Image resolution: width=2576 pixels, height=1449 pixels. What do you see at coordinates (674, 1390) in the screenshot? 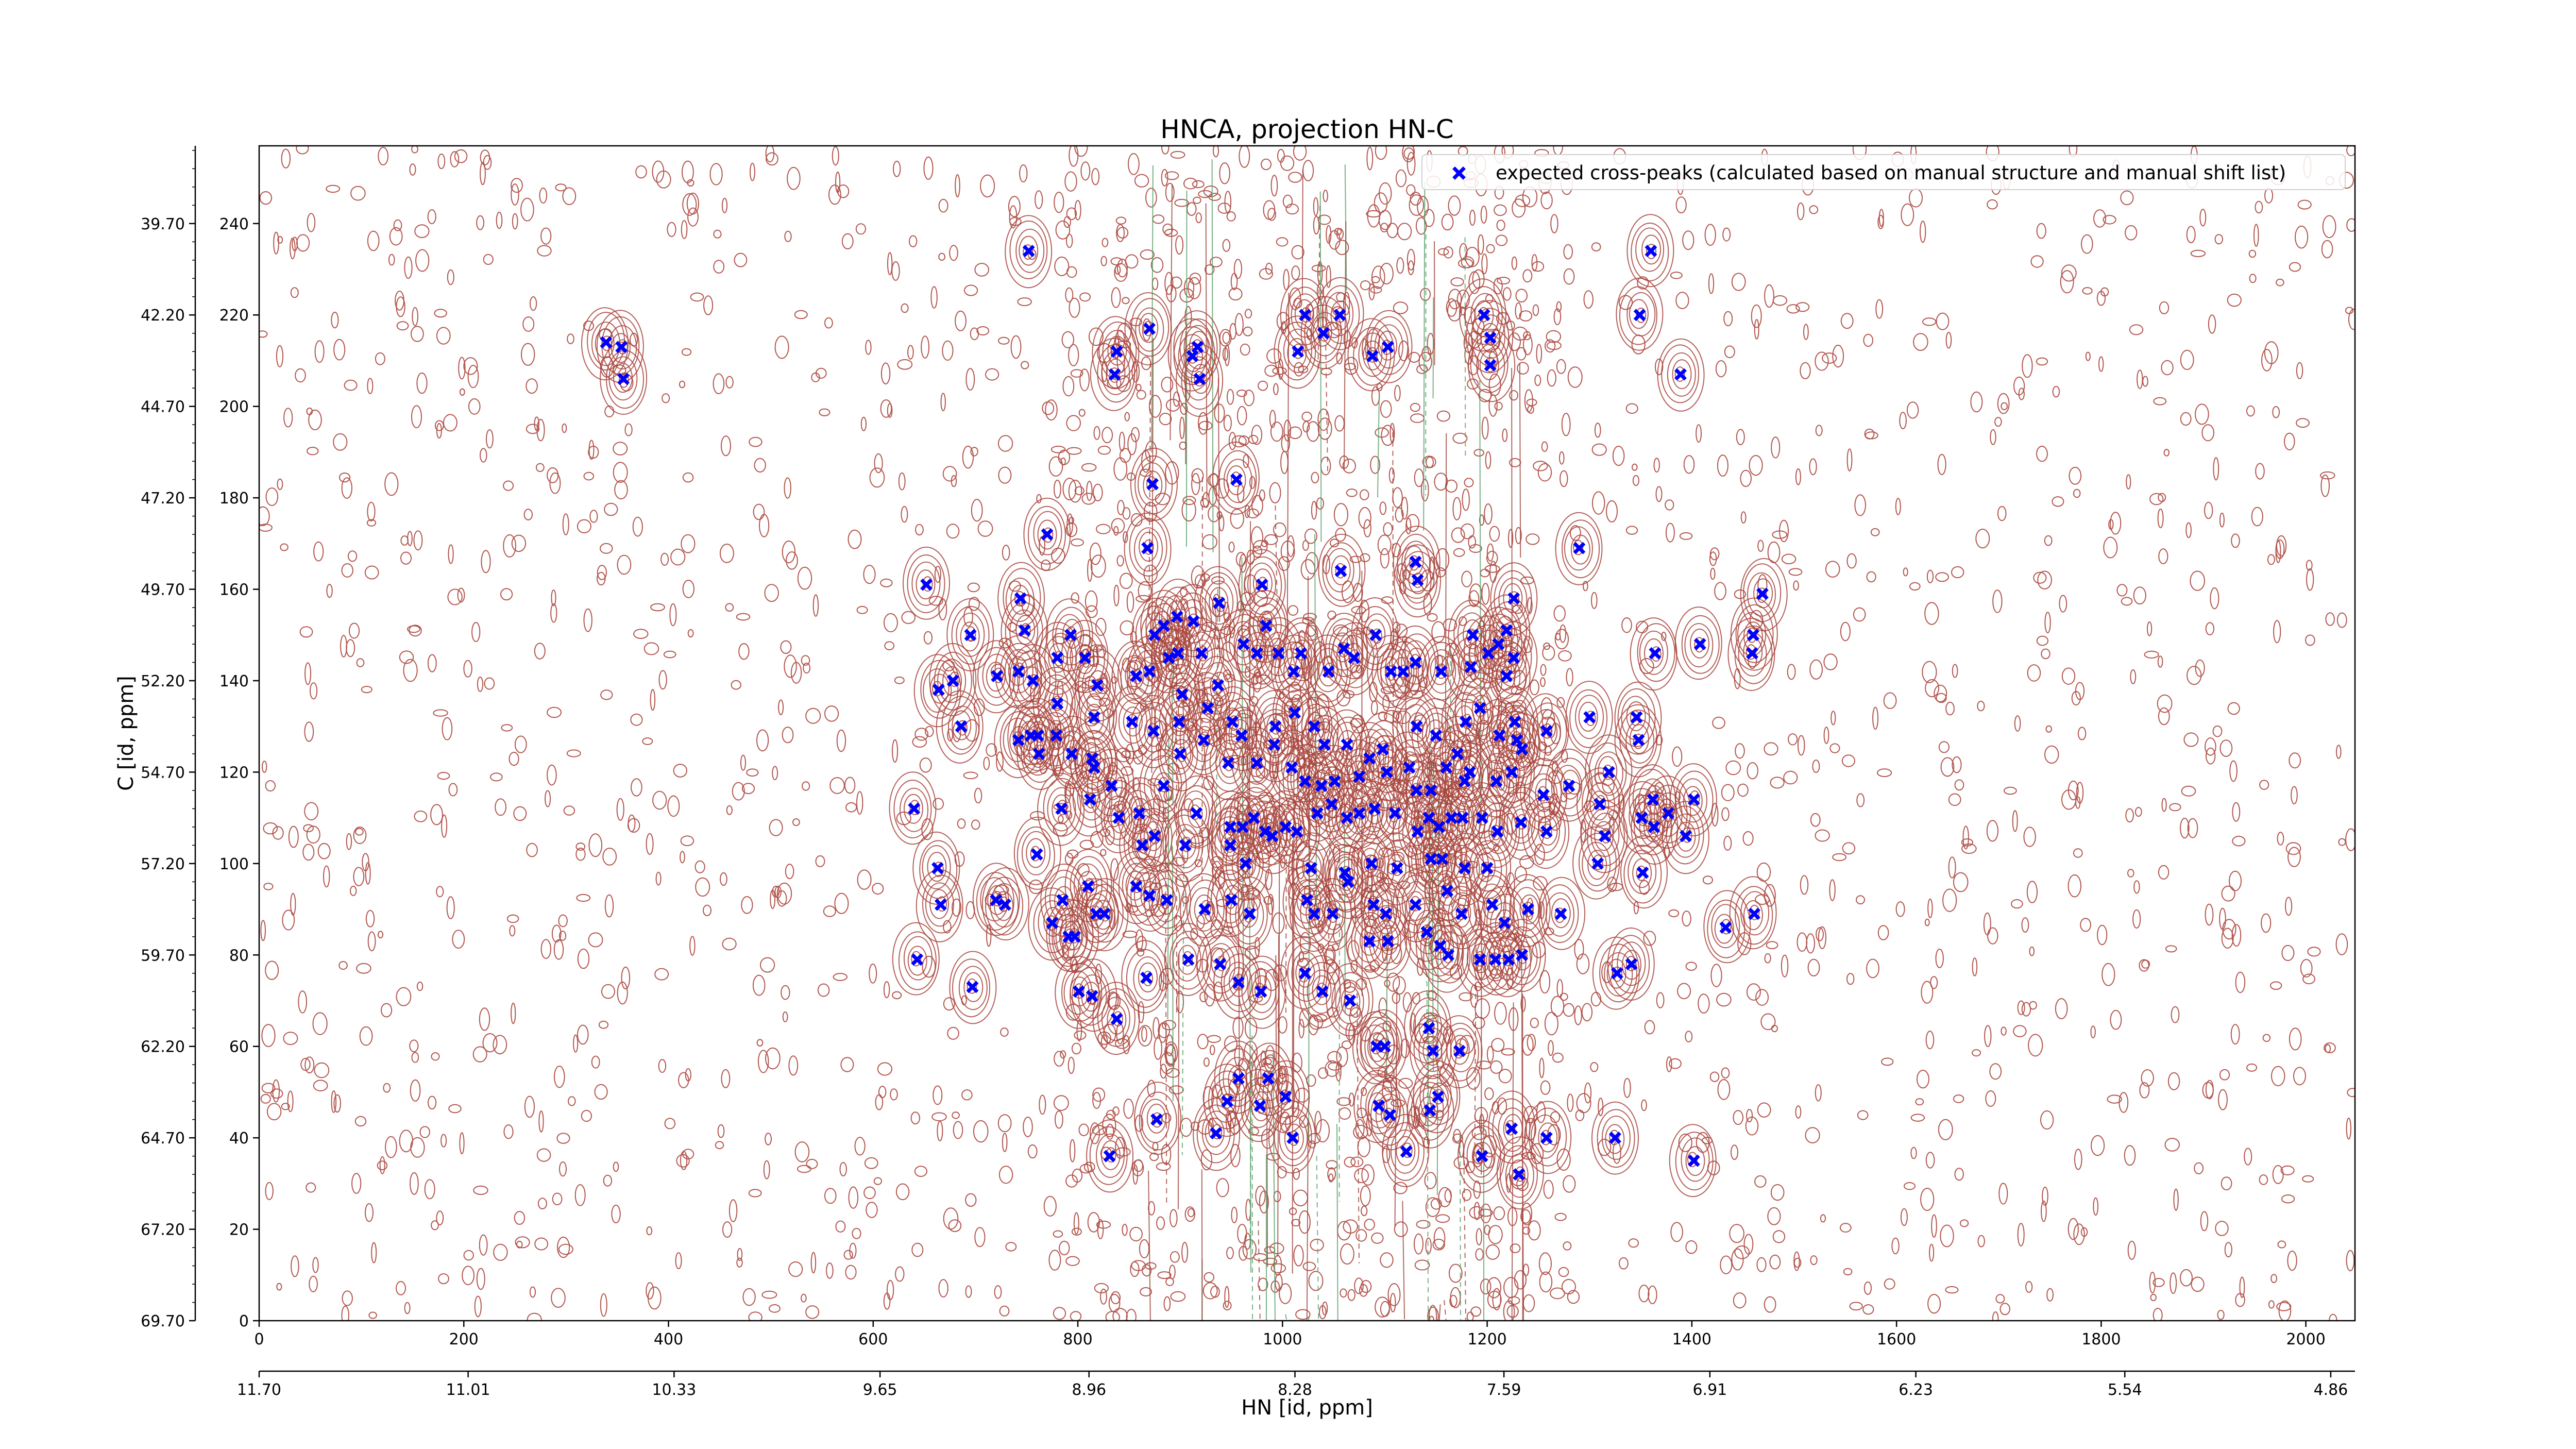
I see `x-ppm-tick-label: 10.33` at bounding box center [674, 1390].